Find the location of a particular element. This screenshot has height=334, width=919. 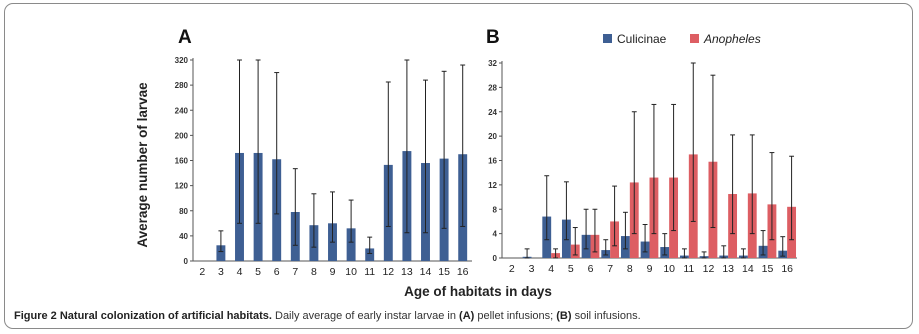

panel-b-ytick-label: 0 is located at coordinates (495, 258).